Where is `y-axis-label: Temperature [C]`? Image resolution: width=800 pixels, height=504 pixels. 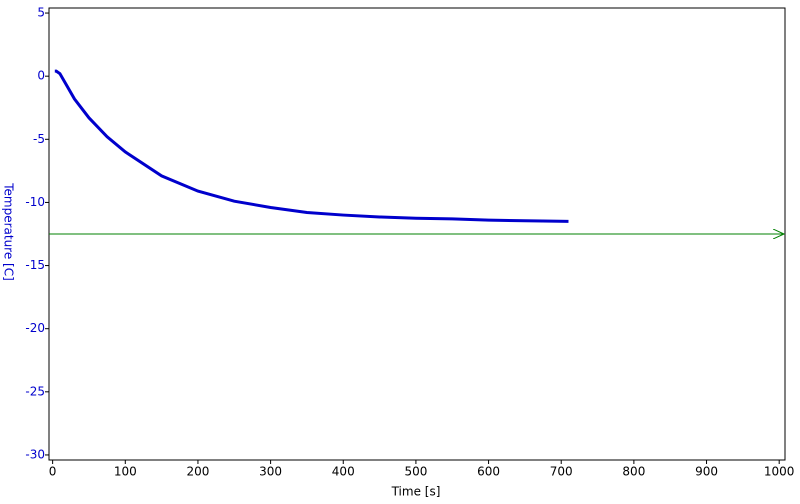 y-axis-label: Temperature [C] is located at coordinates (9, 231).